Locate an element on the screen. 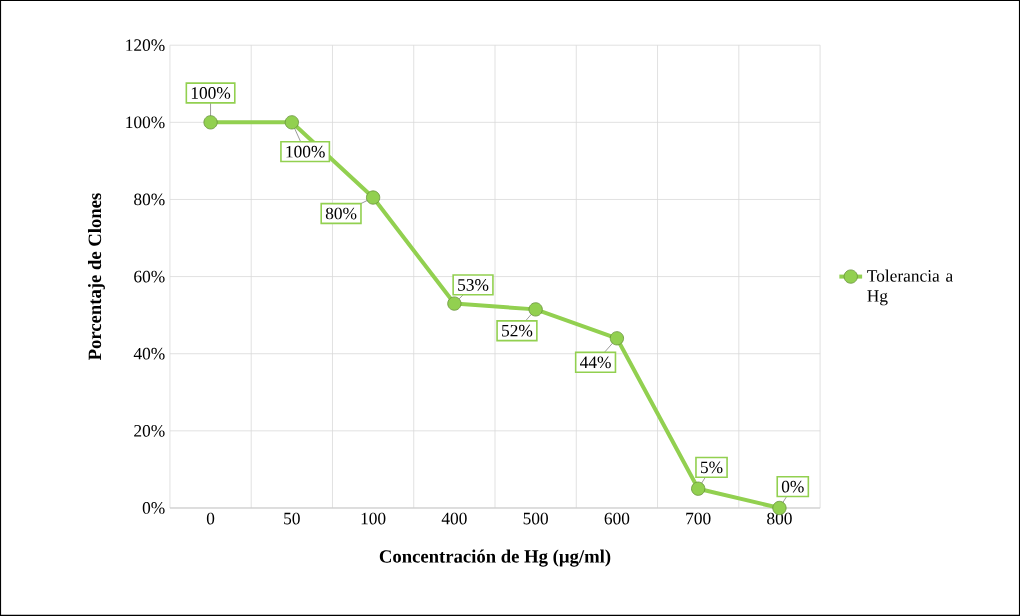 Image resolution: width=1020 pixels, height=616 pixels. y-tick-label: 20% is located at coordinates (149, 431).